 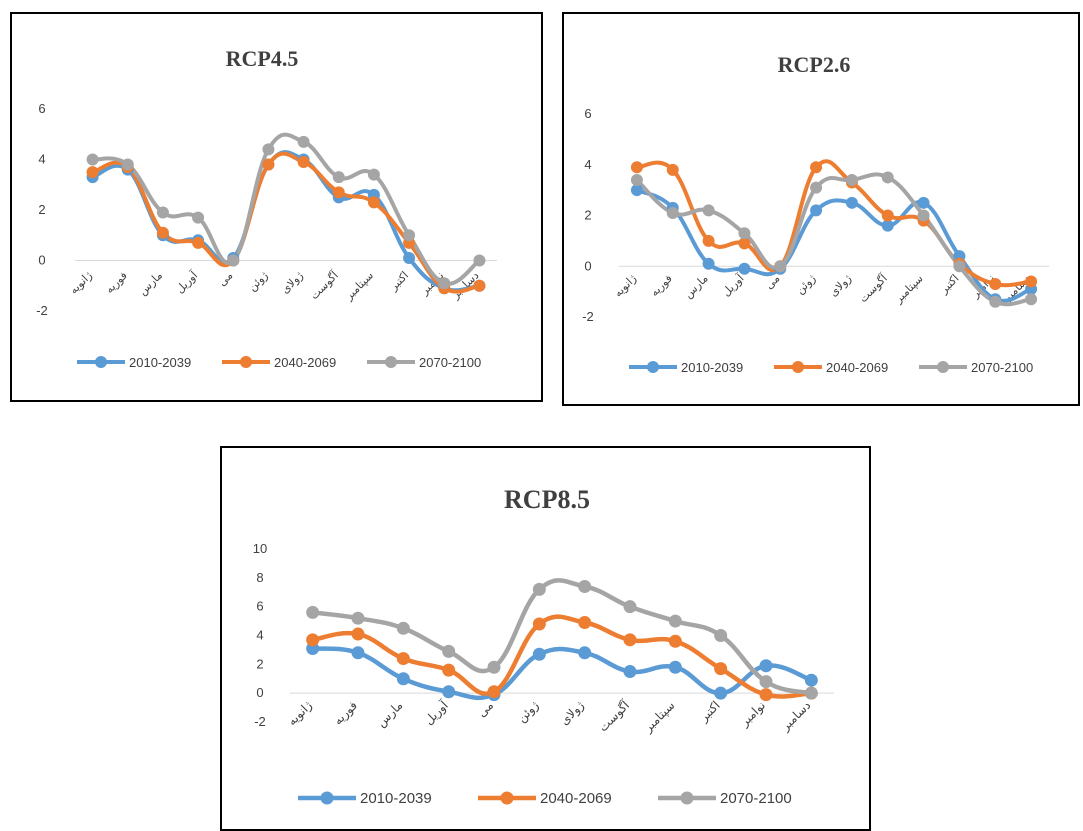 What do you see at coordinates (286, 221) in the screenshot?
I see `series-line-2010-2039` at bounding box center [286, 221].